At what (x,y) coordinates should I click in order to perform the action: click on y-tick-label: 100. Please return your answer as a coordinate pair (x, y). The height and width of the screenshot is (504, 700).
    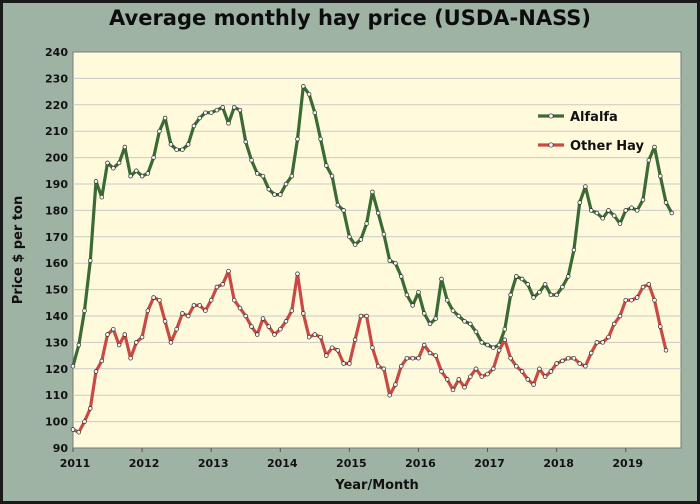
    Looking at the image, I should click on (56, 422).